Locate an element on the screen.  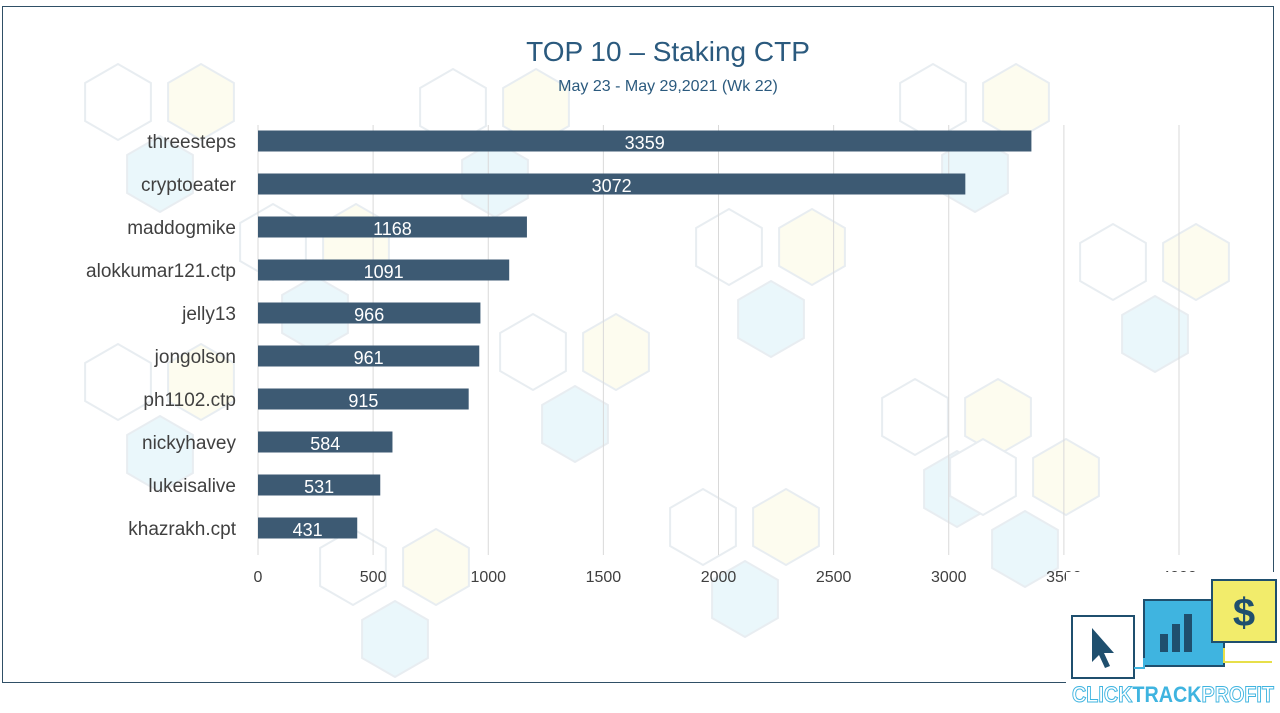
logo-text-click: CLICK is located at coordinates (1102, 694).